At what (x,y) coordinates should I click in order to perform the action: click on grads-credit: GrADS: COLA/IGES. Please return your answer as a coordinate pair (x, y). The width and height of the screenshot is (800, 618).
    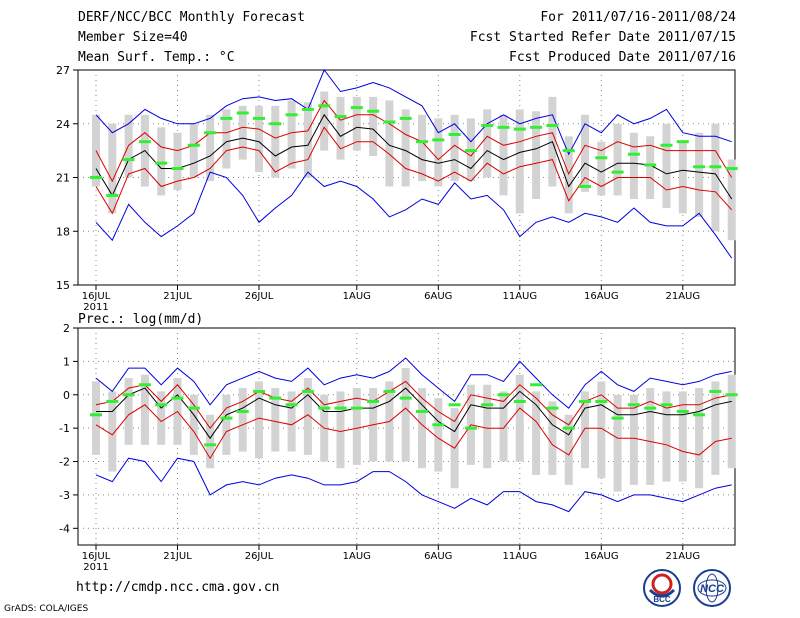
    Looking at the image, I should click on (46, 609).